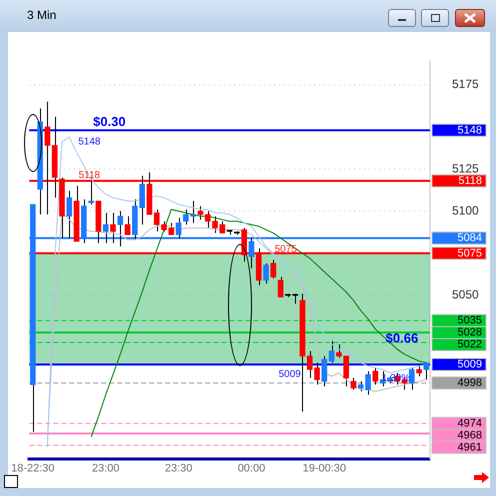  I want to click on x-tick-label: 23:00, so click(106, 468).